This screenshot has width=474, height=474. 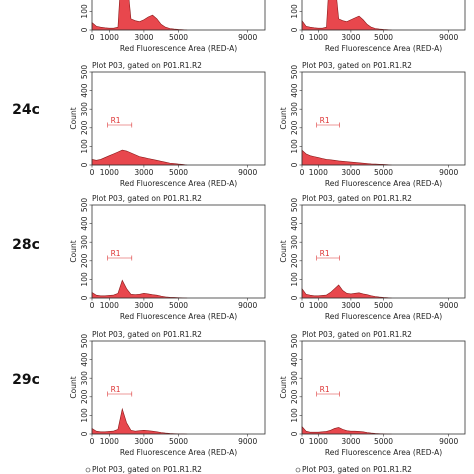 What do you see at coordinates (26, 110) in the screenshot?
I see `row-label: 24c` at bounding box center [26, 110].